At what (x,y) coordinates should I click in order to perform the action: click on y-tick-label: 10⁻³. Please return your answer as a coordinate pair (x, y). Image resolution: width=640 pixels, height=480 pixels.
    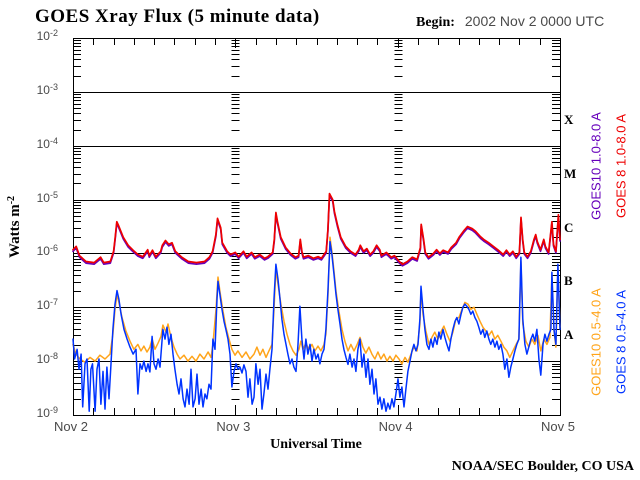
    Looking at the image, I should click on (47, 89).